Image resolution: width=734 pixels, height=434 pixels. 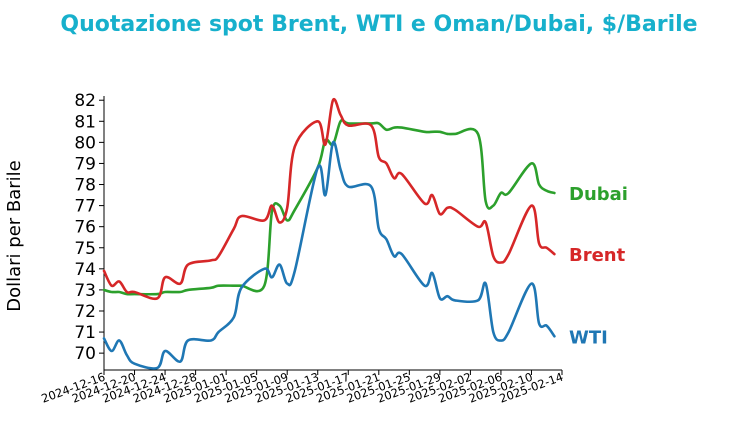 What do you see at coordinates (85, 143) in the screenshot?
I see `y-tick-label: 80` at bounding box center [85, 143].